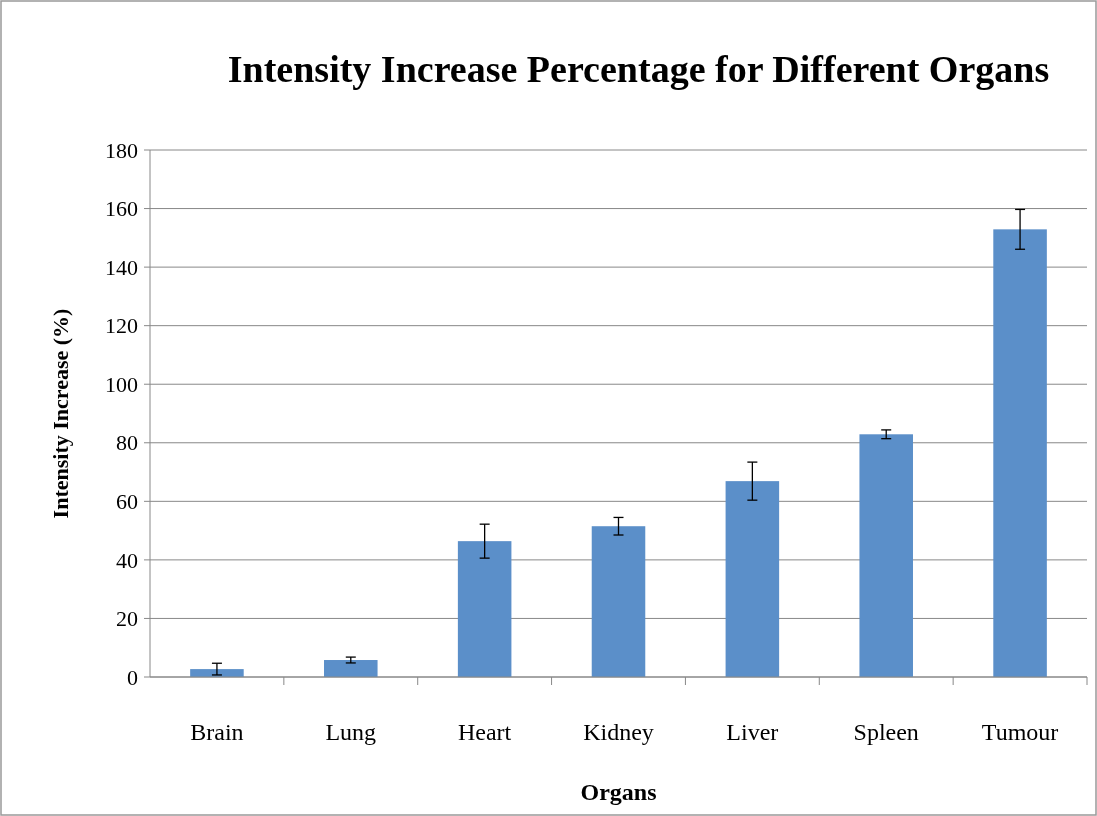  I want to click on y-tick-label: 40, so click(127, 560).